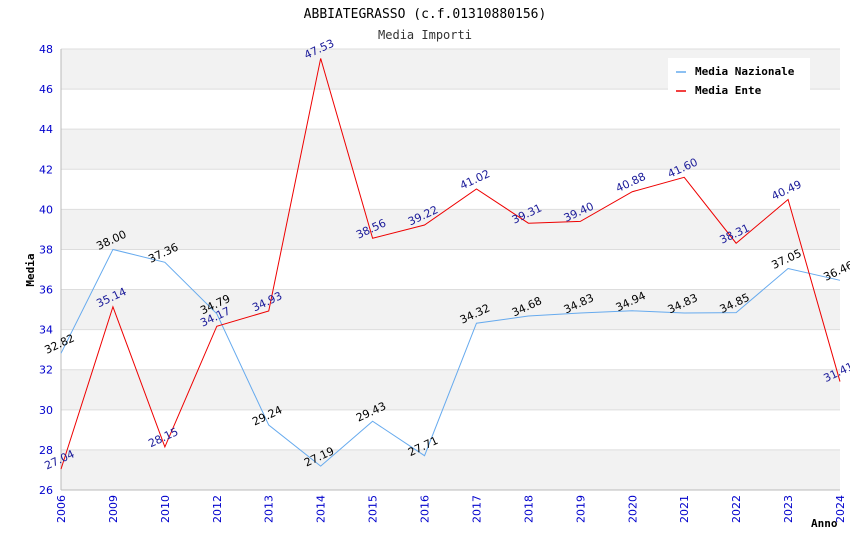 The height and width of the screenshot is (550, 850). Describe the element at coordinates (46, 129) in the screenshot. I see `y-tick-label: 44` at that location.